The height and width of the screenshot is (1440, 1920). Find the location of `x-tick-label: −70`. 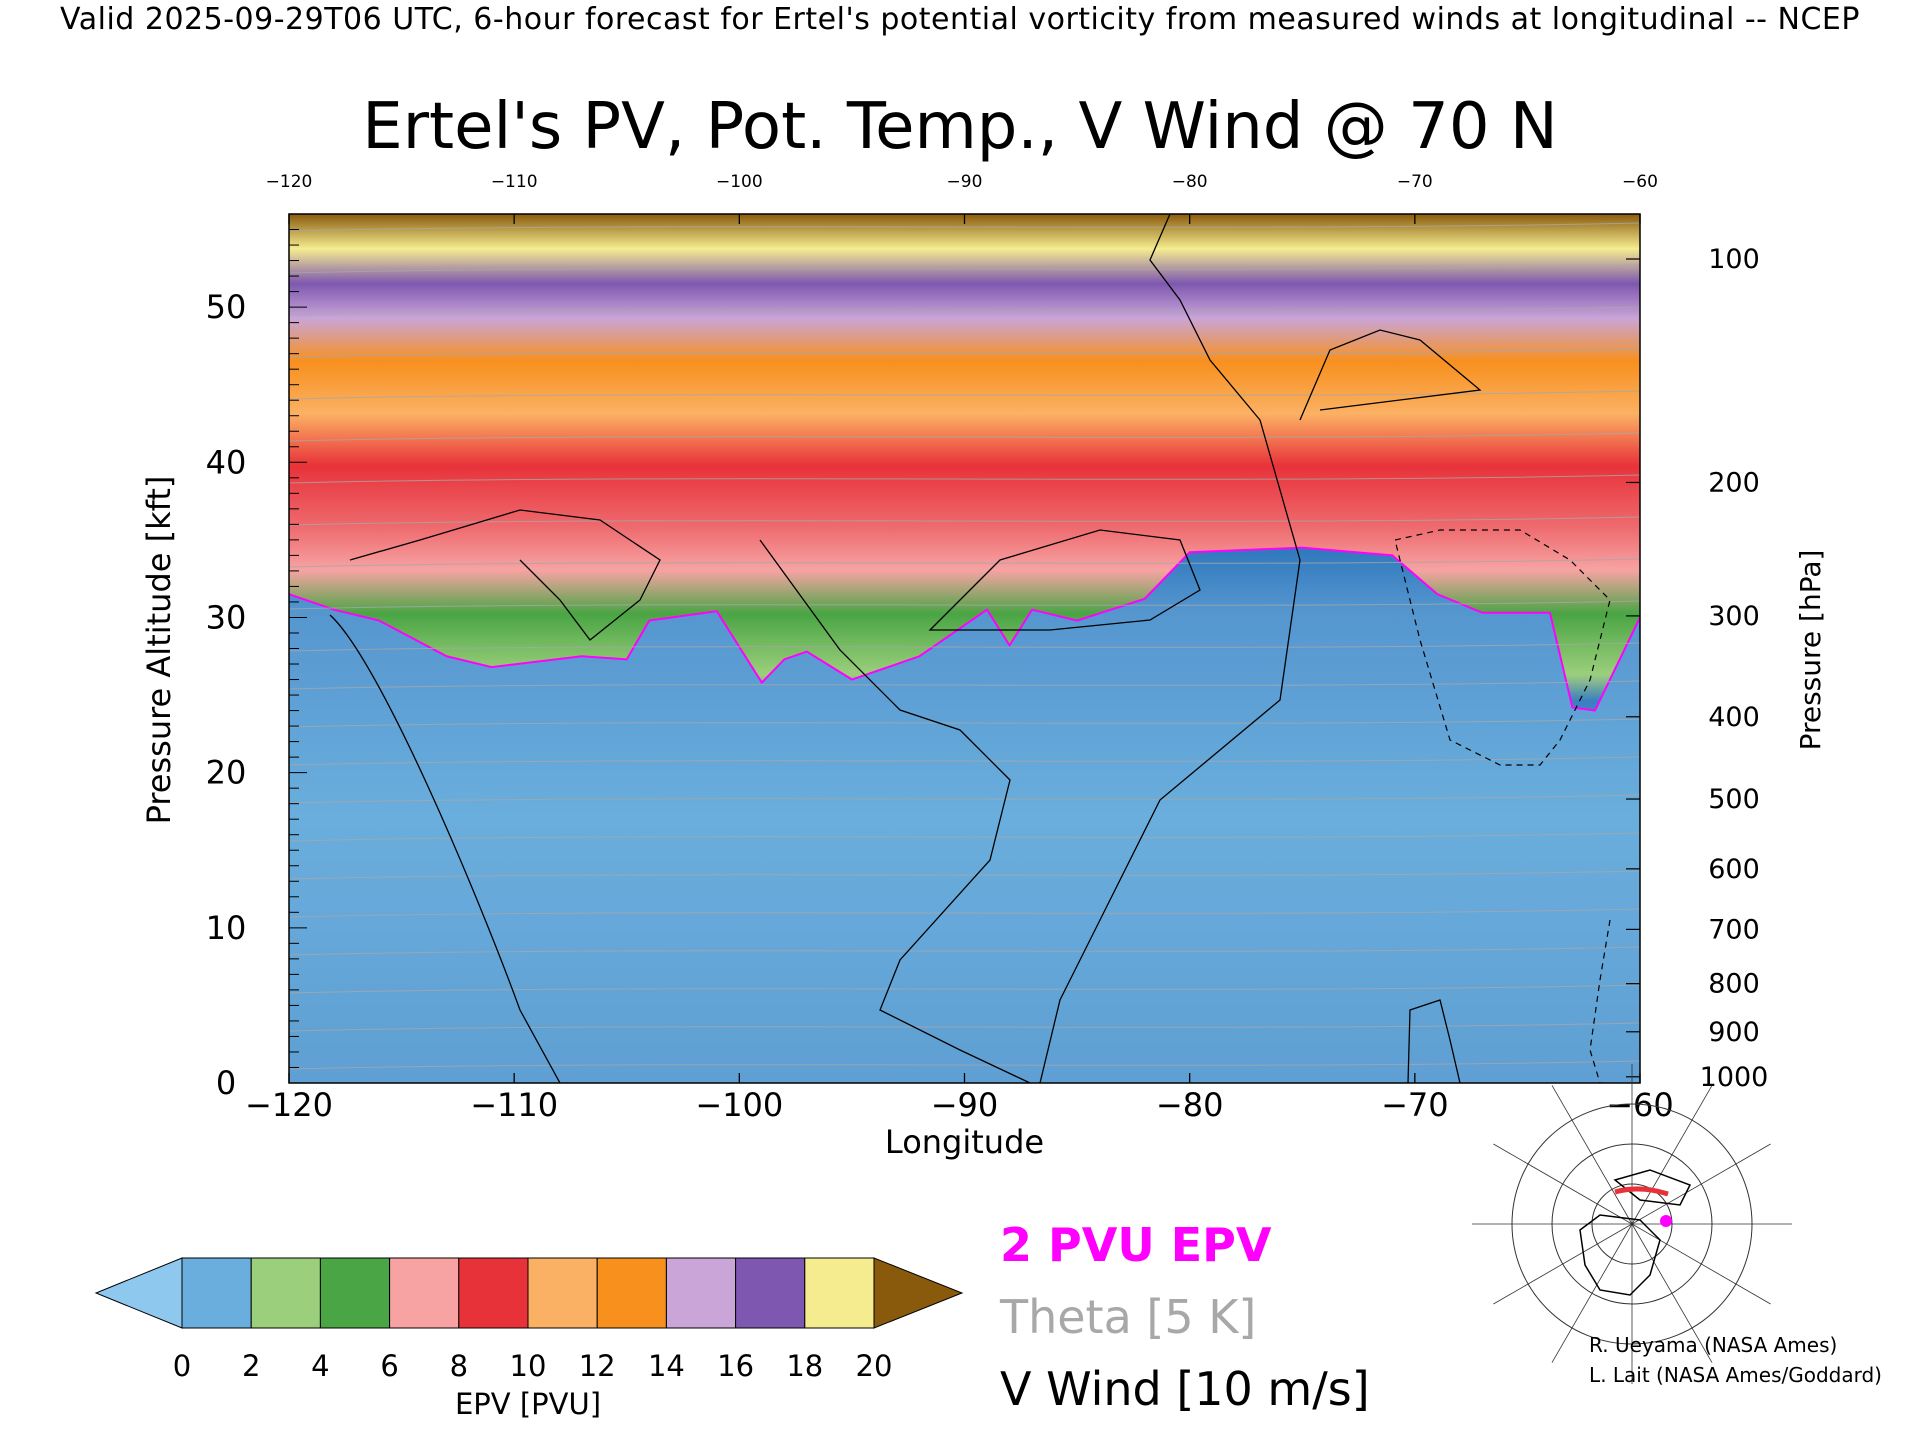

x-tick-label: −70 is located at coordinates (1415, 1105).